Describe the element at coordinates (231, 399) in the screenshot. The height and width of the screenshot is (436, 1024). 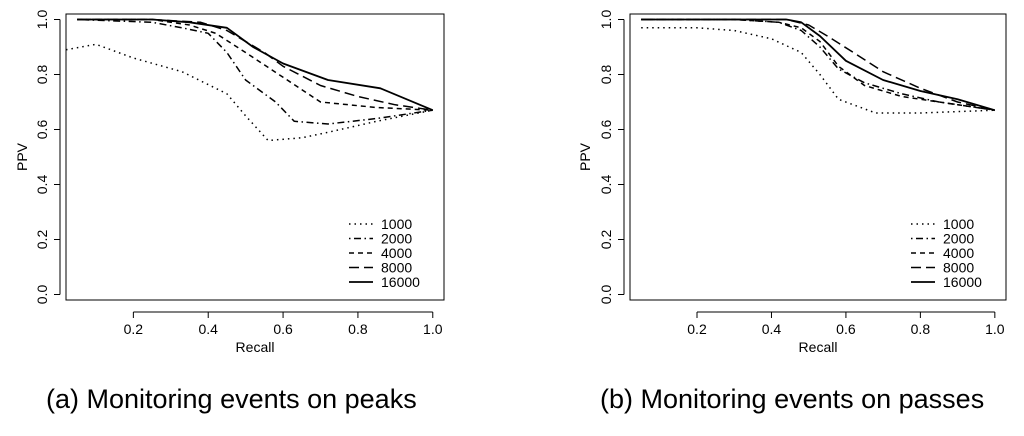
I see `caption-a: (a) Monitoring events on peaks` at that location.